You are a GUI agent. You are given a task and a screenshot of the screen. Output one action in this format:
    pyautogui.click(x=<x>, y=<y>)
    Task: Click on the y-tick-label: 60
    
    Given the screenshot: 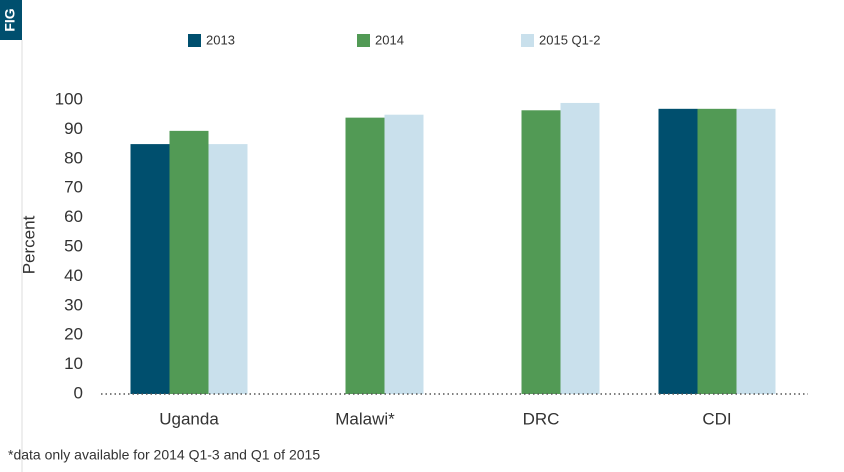 What is the action you would take?
    pyautogui.click(x=73, y=216)
    